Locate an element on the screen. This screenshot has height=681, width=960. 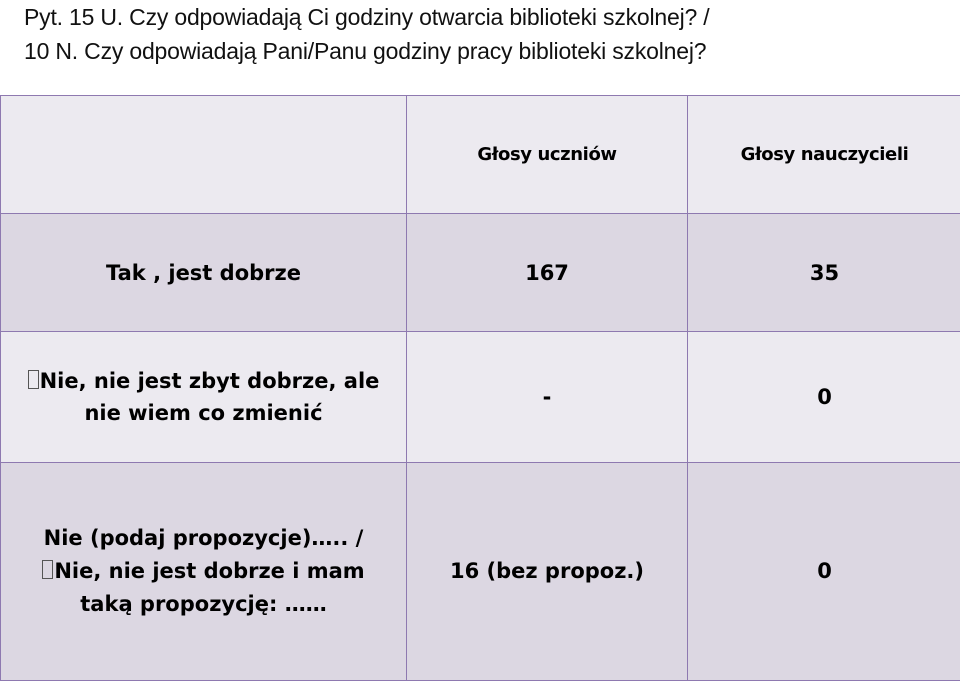
answer-label: Tak , jest dobrze is located at coordinates (204, 273).